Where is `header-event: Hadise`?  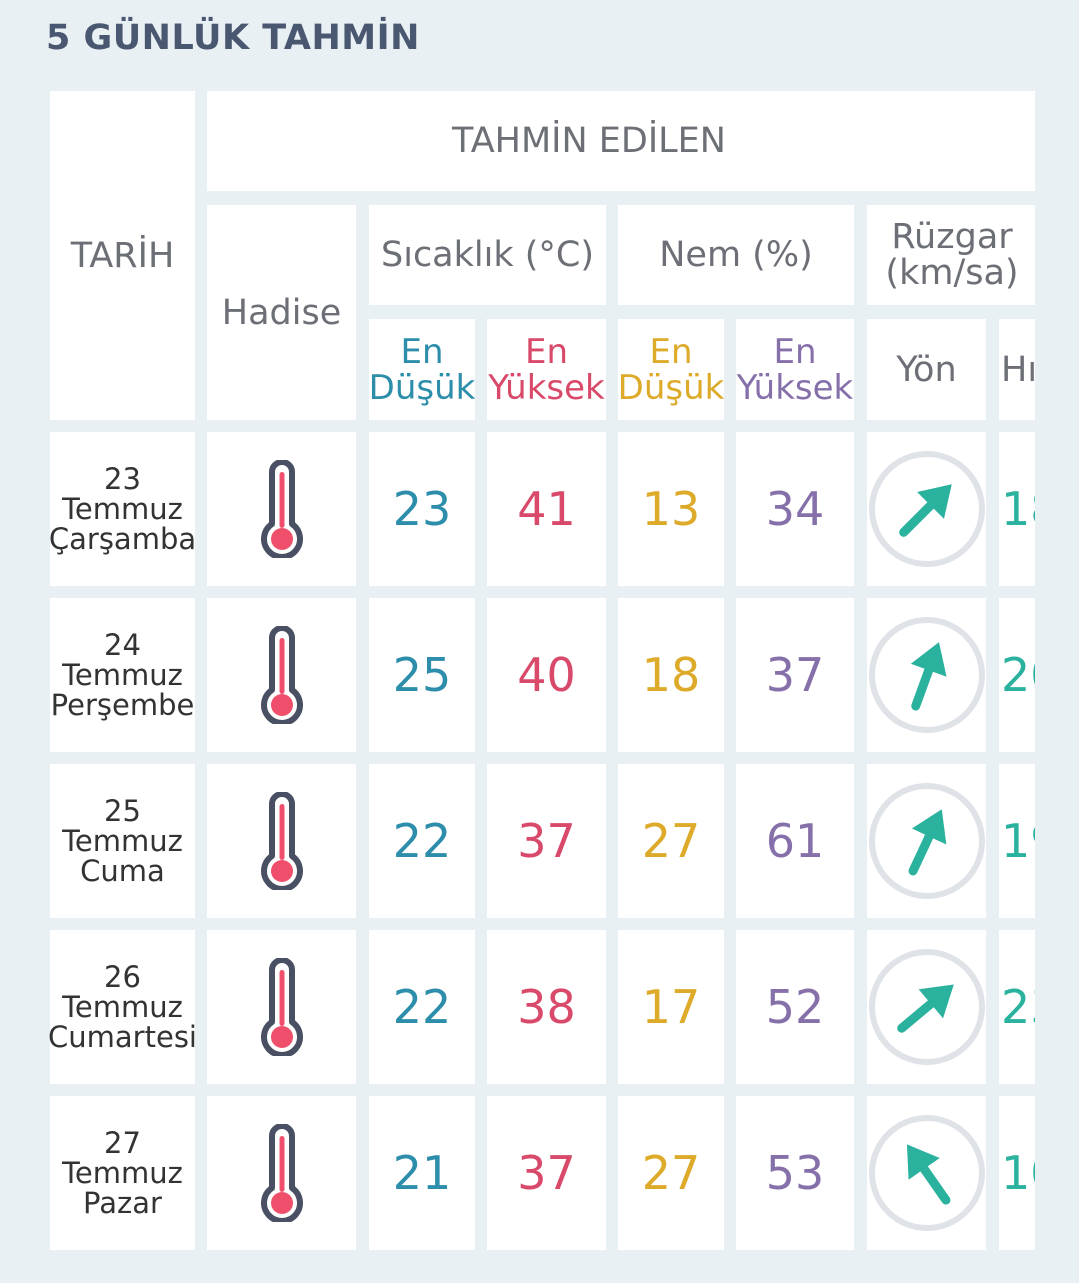 header-event: Hadise is located at coordinates (281, 312).